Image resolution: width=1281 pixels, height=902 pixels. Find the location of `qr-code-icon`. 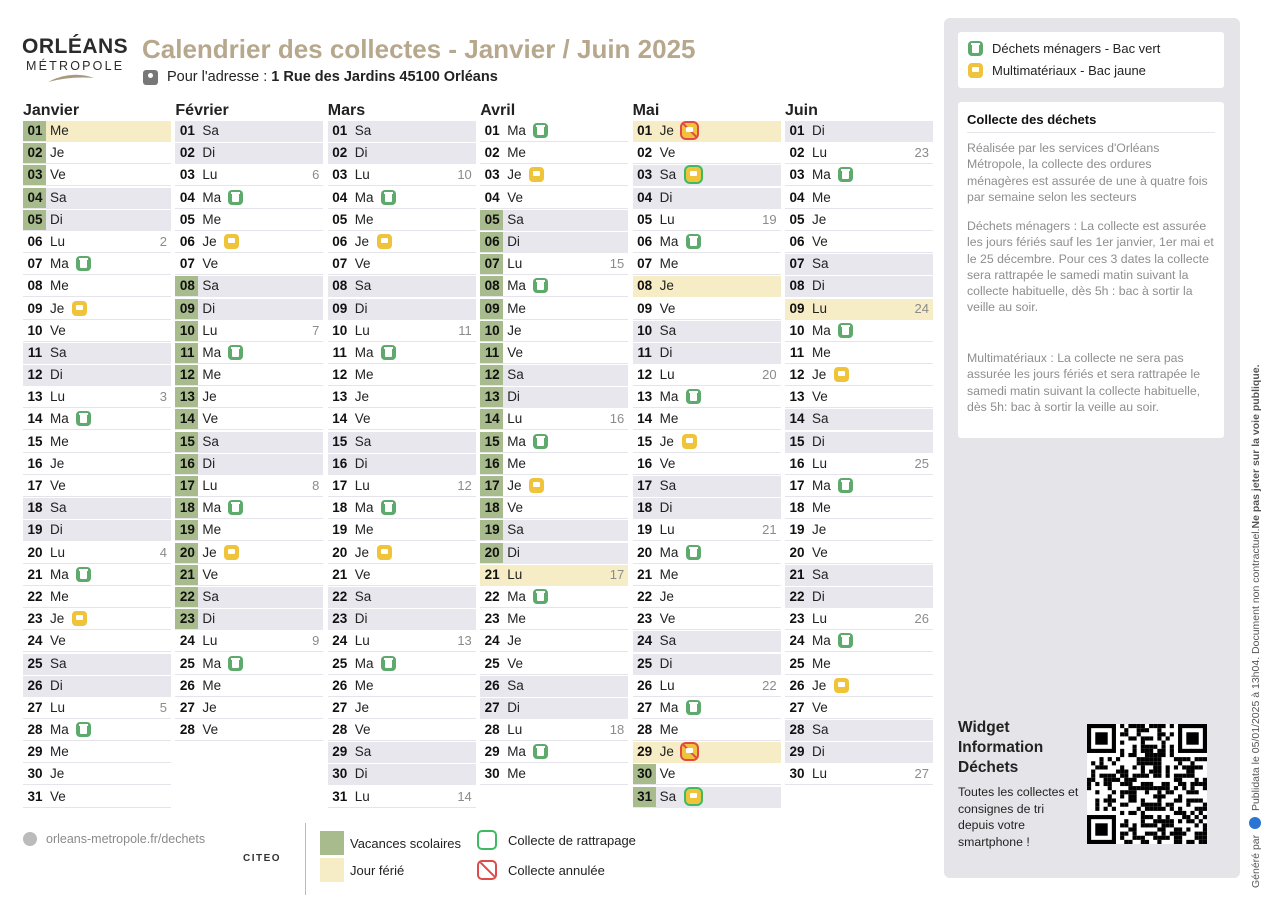

qr-code-icon is located at coordinates (1147, 784).